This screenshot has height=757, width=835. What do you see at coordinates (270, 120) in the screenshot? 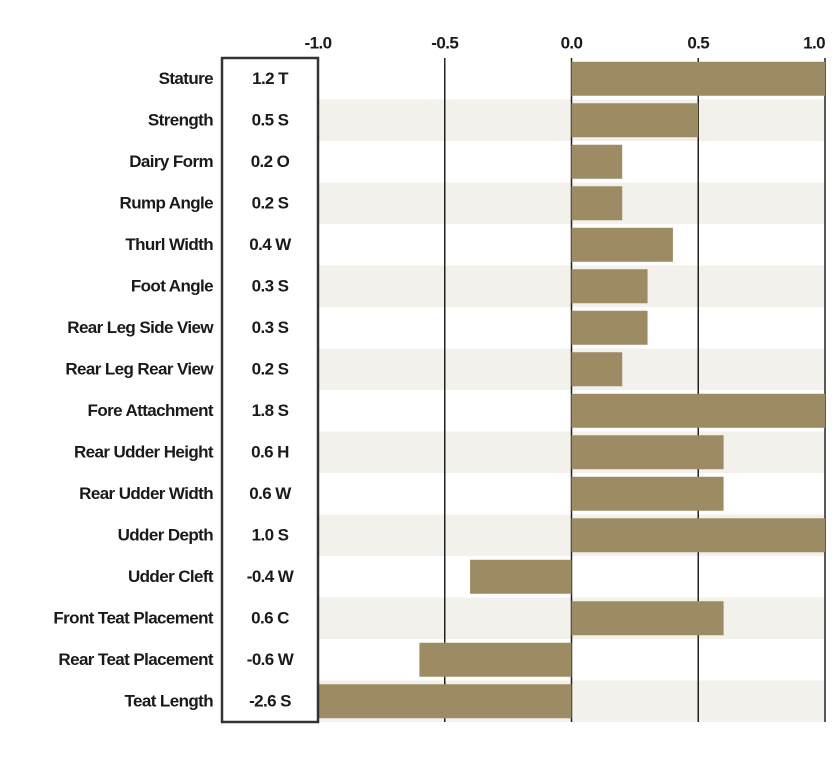
I see `value-label: 0.5 S` at bounding box center [270, 120].